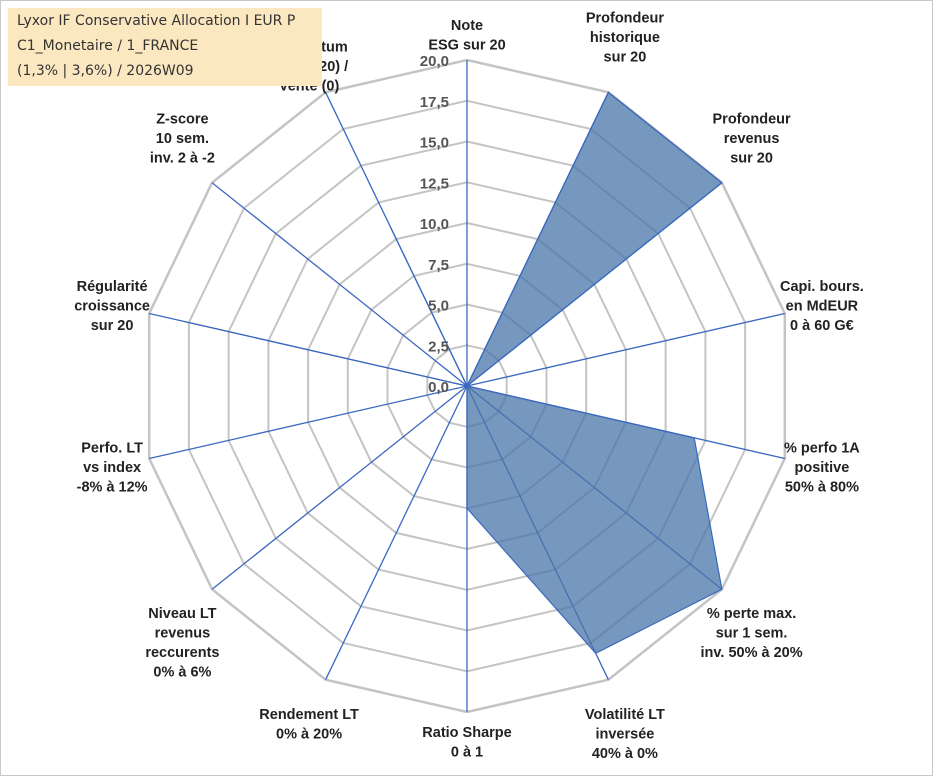  I want to click on axis-label-3: Profondeur revenus sur 20, so click(752, 138).